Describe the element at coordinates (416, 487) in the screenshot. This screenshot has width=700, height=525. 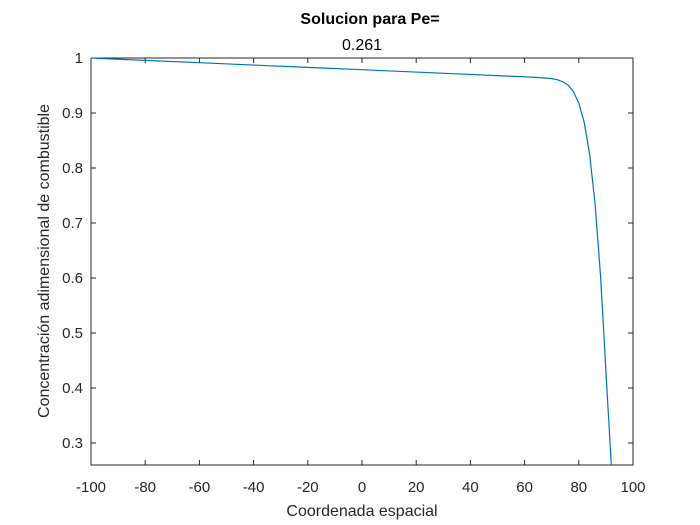
I see `x-tick-label: 20` at that location.